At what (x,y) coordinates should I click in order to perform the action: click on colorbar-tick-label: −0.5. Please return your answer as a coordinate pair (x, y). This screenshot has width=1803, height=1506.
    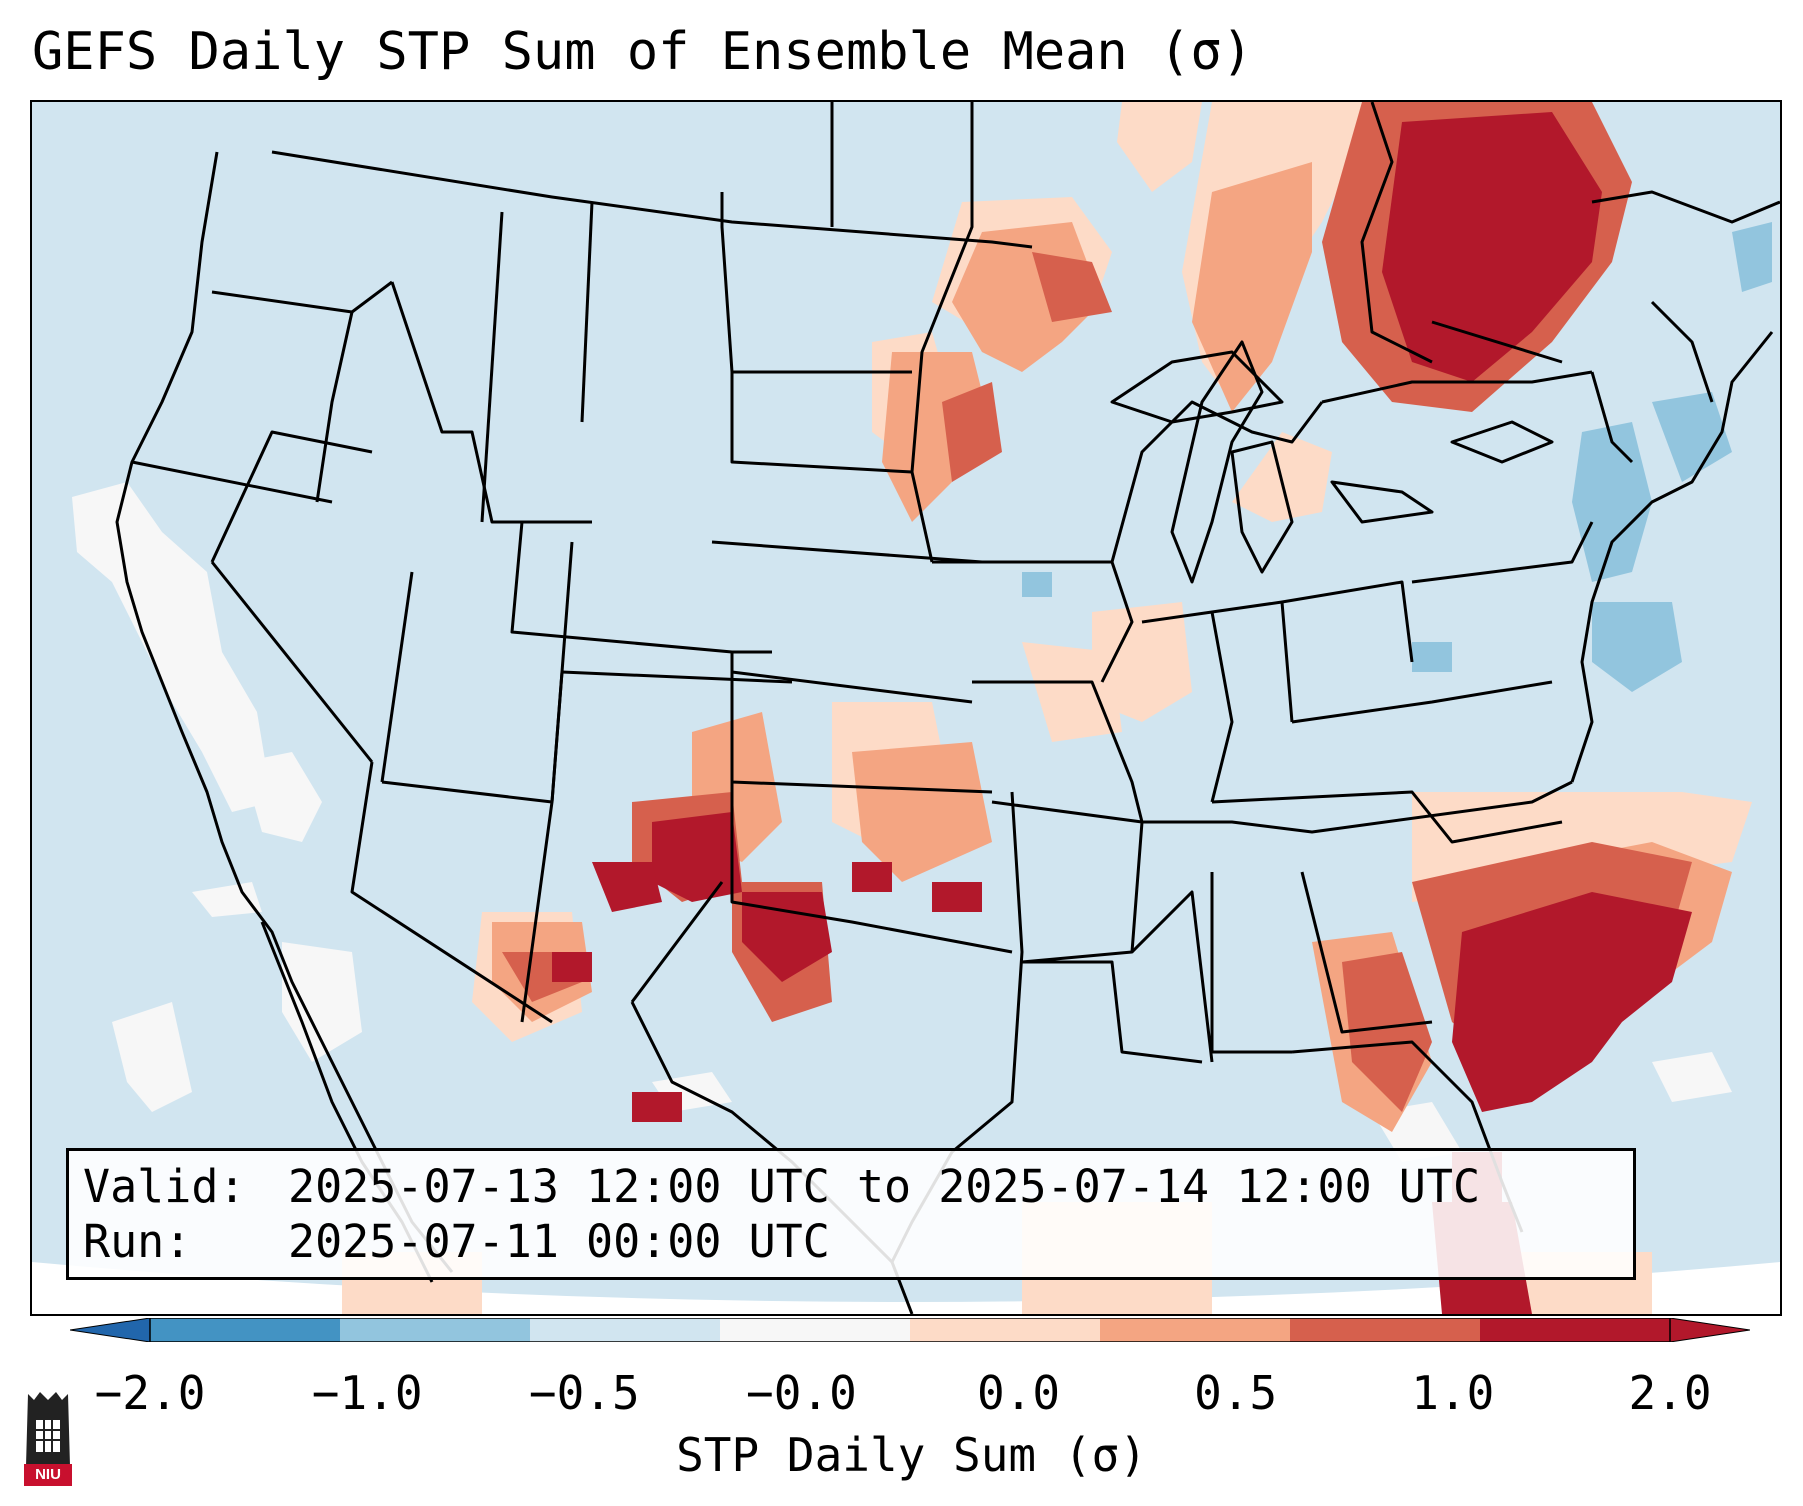
    Looking at the image, I should click on (584, 1393).